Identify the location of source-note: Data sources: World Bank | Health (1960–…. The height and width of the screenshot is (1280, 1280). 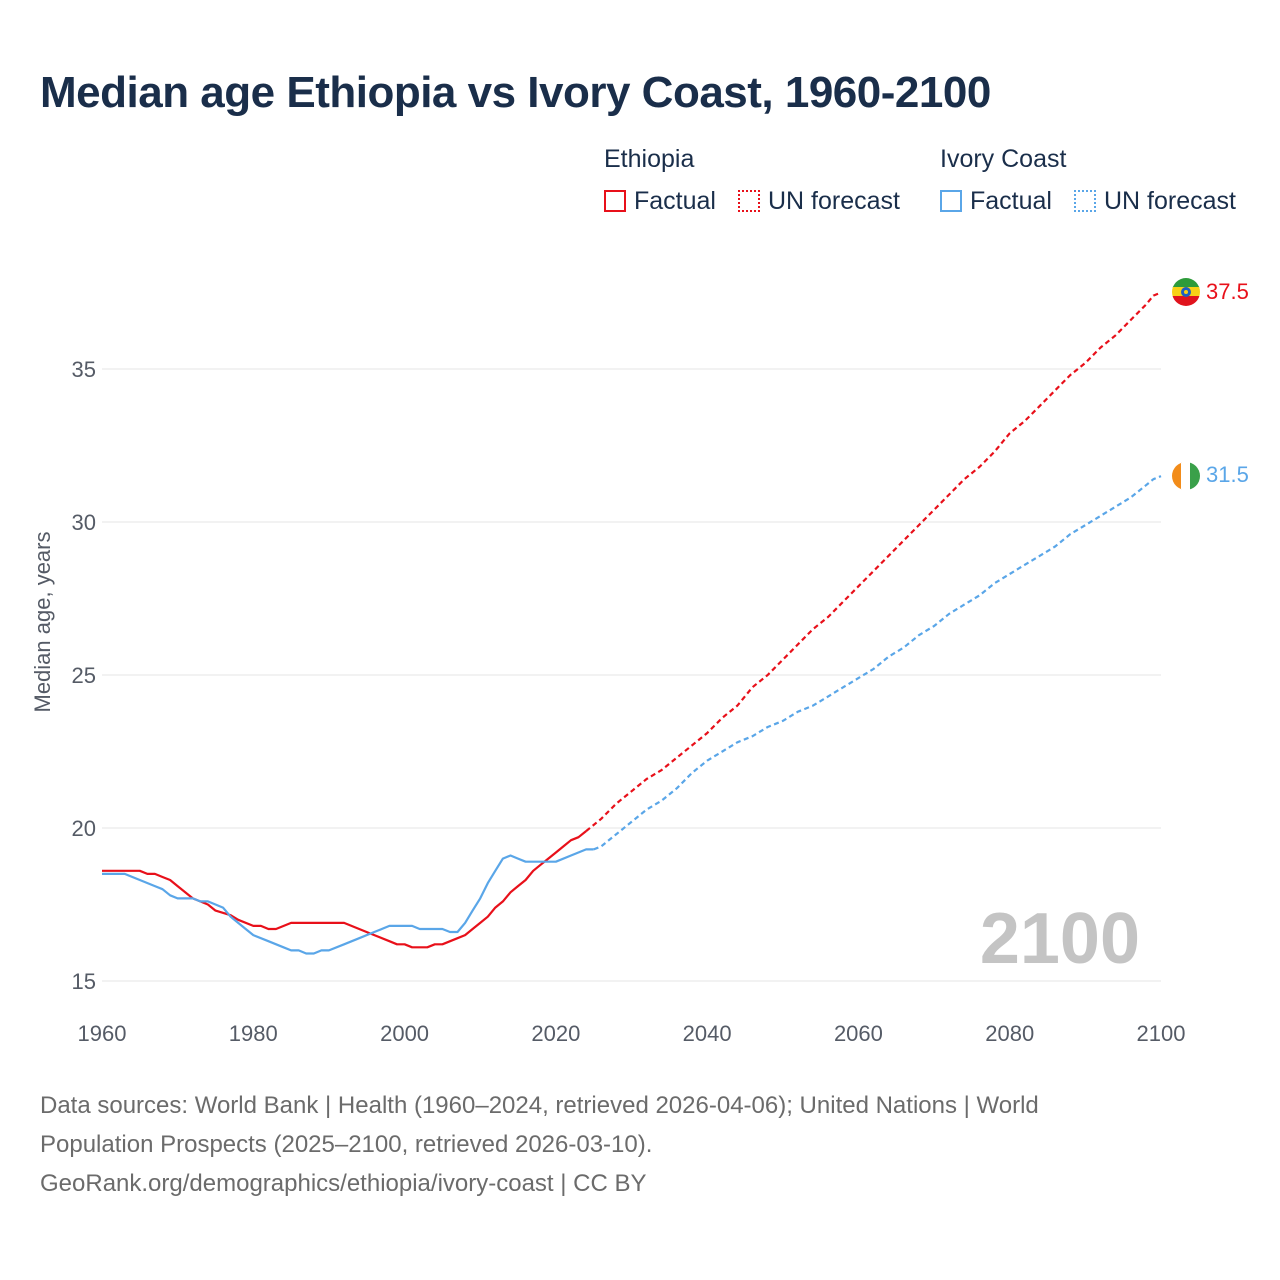
(630, 1144).